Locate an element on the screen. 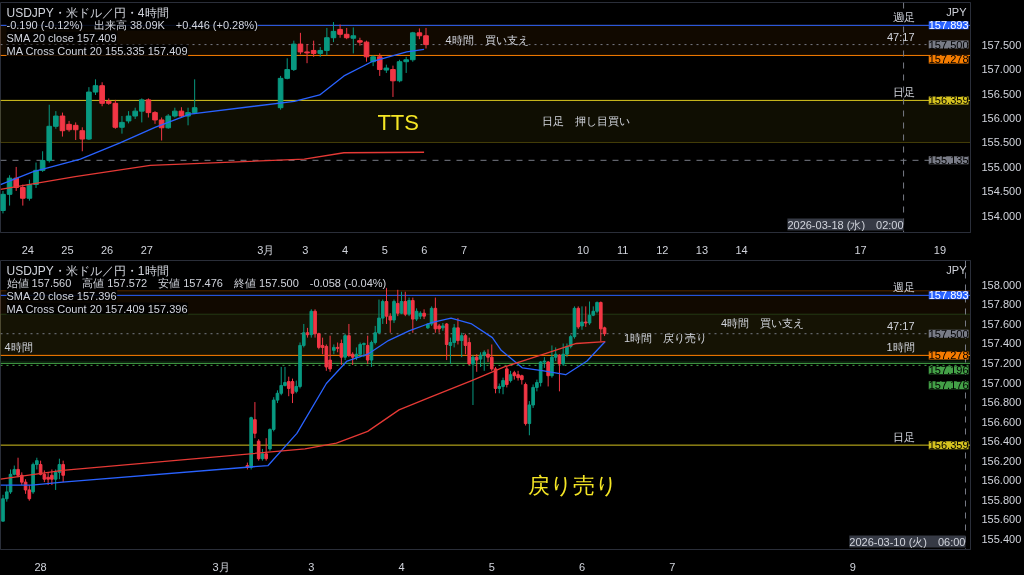 The image size is (1024, 575). chart-title: USDJPY・米ドル／円・4時間 is located at coordinates (87, 12).